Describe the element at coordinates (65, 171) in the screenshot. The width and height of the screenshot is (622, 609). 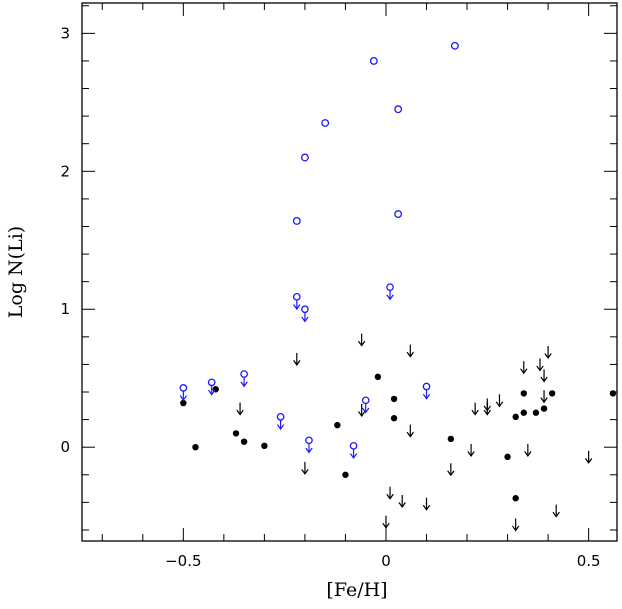
I see `y-tick-label: 2` at that location.